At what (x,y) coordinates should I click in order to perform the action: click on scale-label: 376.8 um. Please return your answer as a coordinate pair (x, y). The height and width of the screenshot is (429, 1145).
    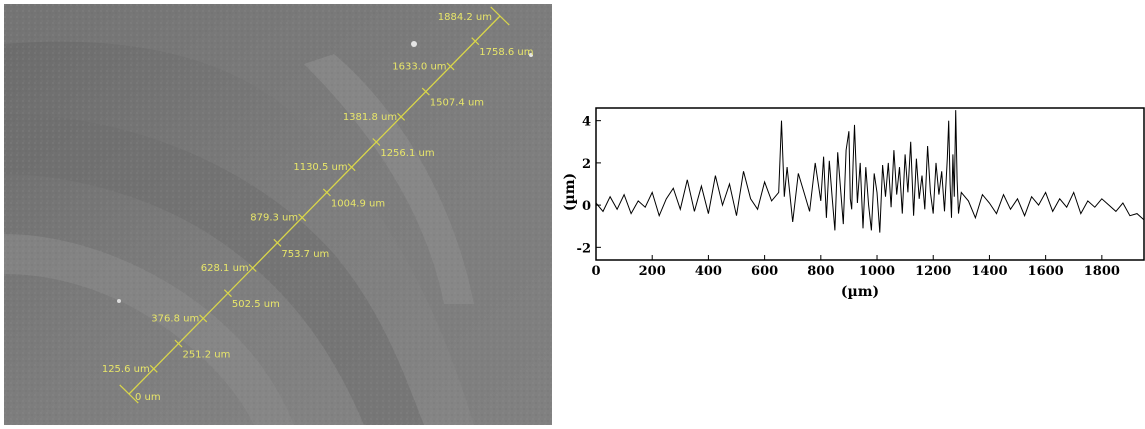
    Looking at the image, I should click on (175, 318).